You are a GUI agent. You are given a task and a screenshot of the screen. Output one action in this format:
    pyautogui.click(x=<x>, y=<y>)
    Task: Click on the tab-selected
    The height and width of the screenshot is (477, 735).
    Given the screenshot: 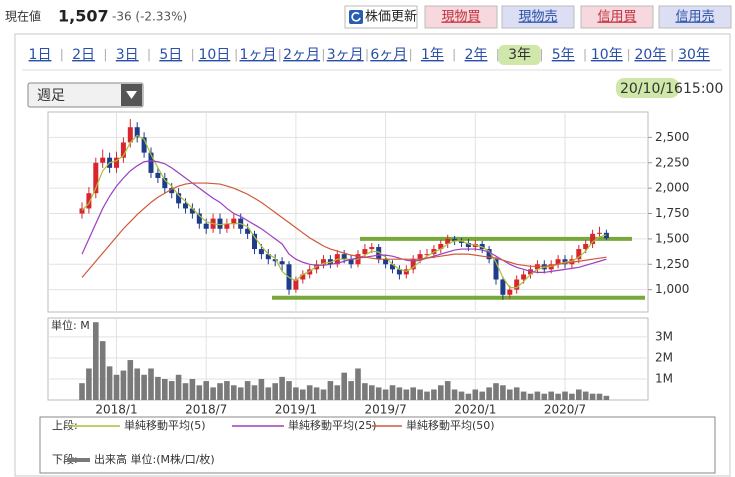 What is the action you would take?
    pyautogui.click(x=519, y=55)
    